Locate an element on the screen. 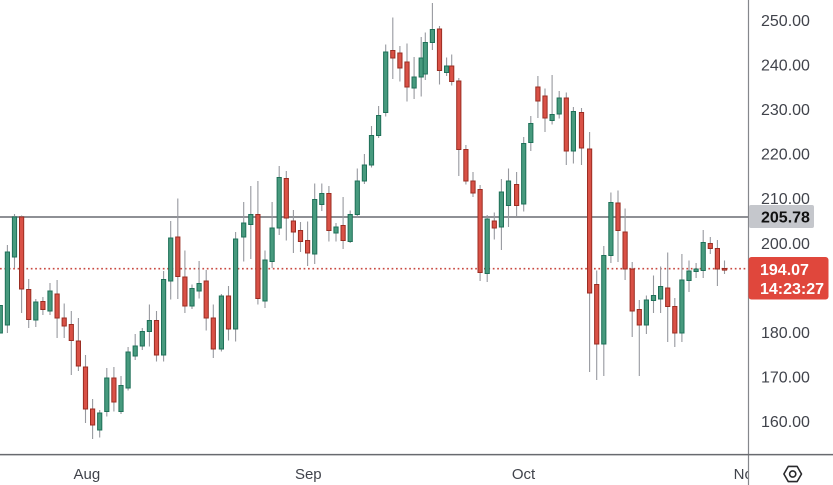  svg-text: Aug is located at coordinates (87, 474).